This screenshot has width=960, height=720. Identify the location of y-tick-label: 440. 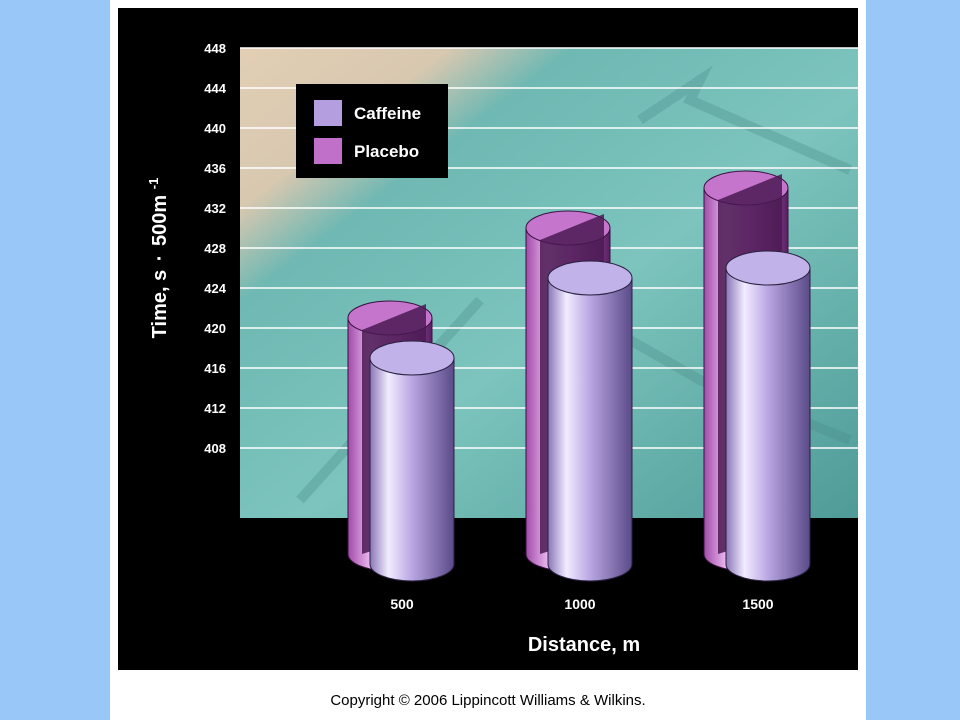
(215, 128).